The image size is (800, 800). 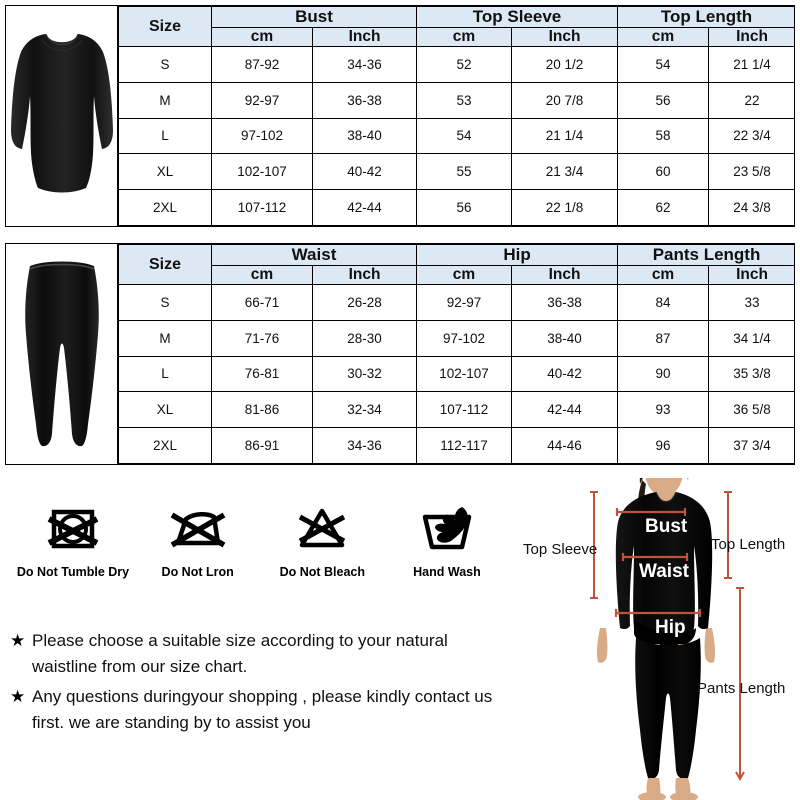 What do you see at coordinates (748, 544) in the screenshot?
I see `dimension-label-top-length: Top Length` at bounding box center [748, 544].